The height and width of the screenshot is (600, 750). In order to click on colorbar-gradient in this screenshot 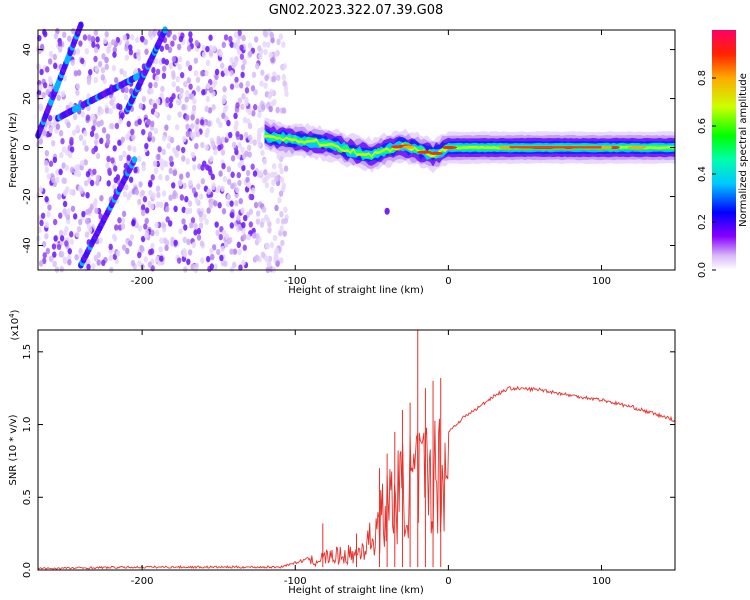, I will do `click(724, 150)`.